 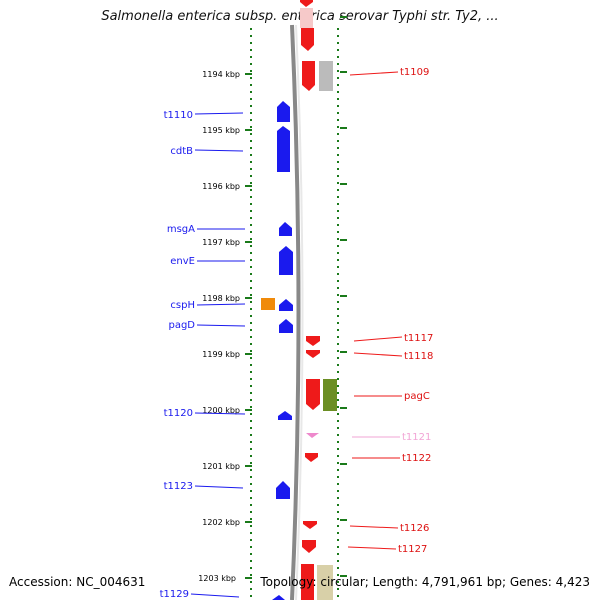 What do you see at coordinates (286, 260) in the screenshot?
I see `gene-envE` at bounding box center [286, 260].